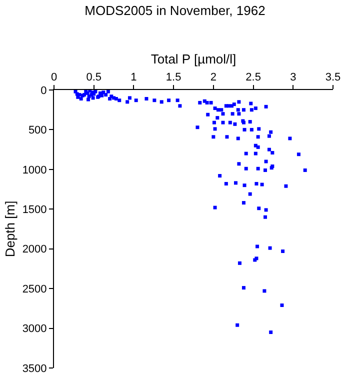  I want to click on y-axis-title: Depth [m], so click(10, 229).